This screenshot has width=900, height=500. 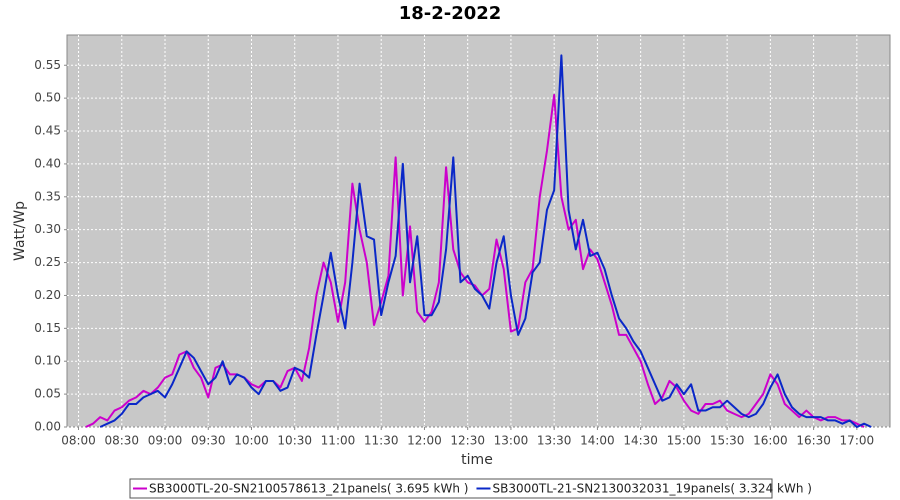 What do you see at coordinates (20, 231) in the screenshot?
I see `y-axis-label: Watt/Wp` at bounding box center [20, 231].